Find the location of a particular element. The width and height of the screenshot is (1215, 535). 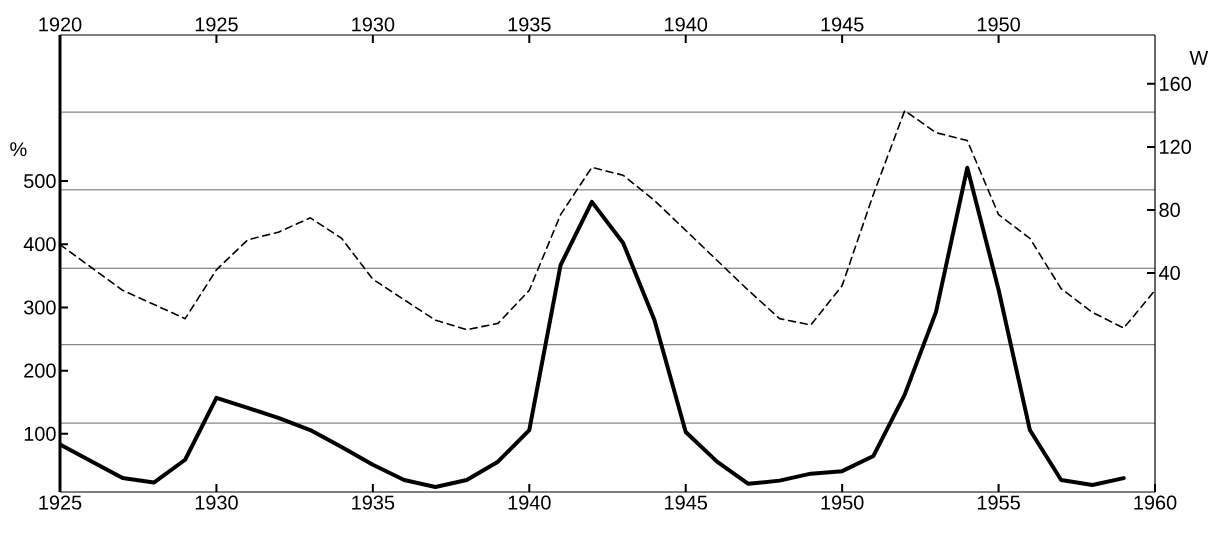

x2-tick-label: 1945 is located at coordinates (842, 24).